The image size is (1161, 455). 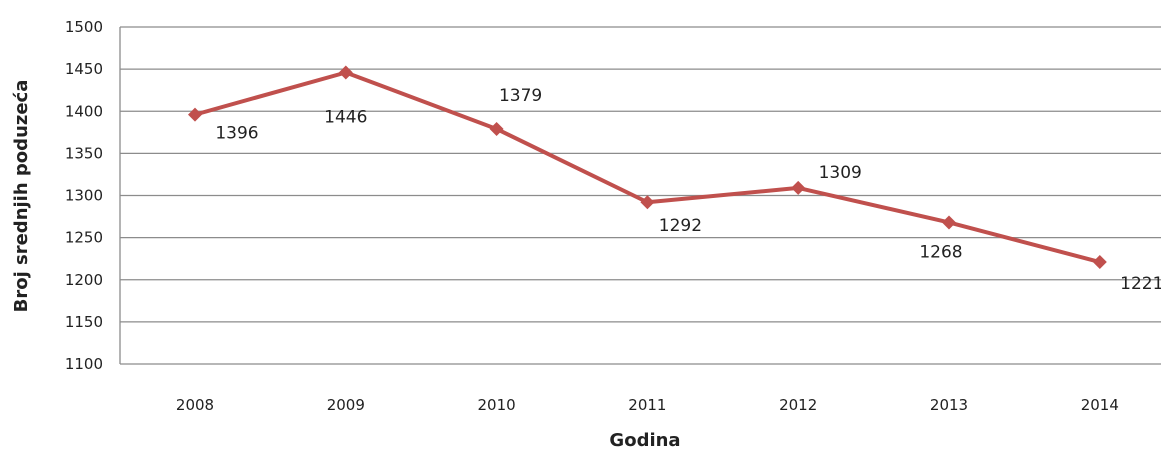 I want to click on data-label-2014: 1221, so click(x=1140, y=284).